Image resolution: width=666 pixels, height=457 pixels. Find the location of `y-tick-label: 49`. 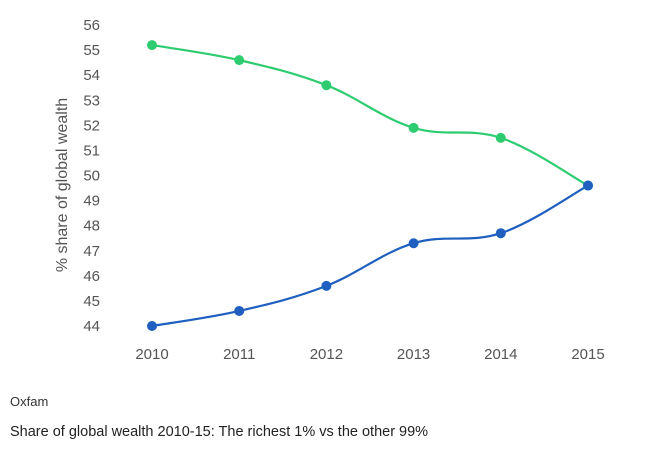

y-tick-label: 49 is located at coordinates (91, 201).